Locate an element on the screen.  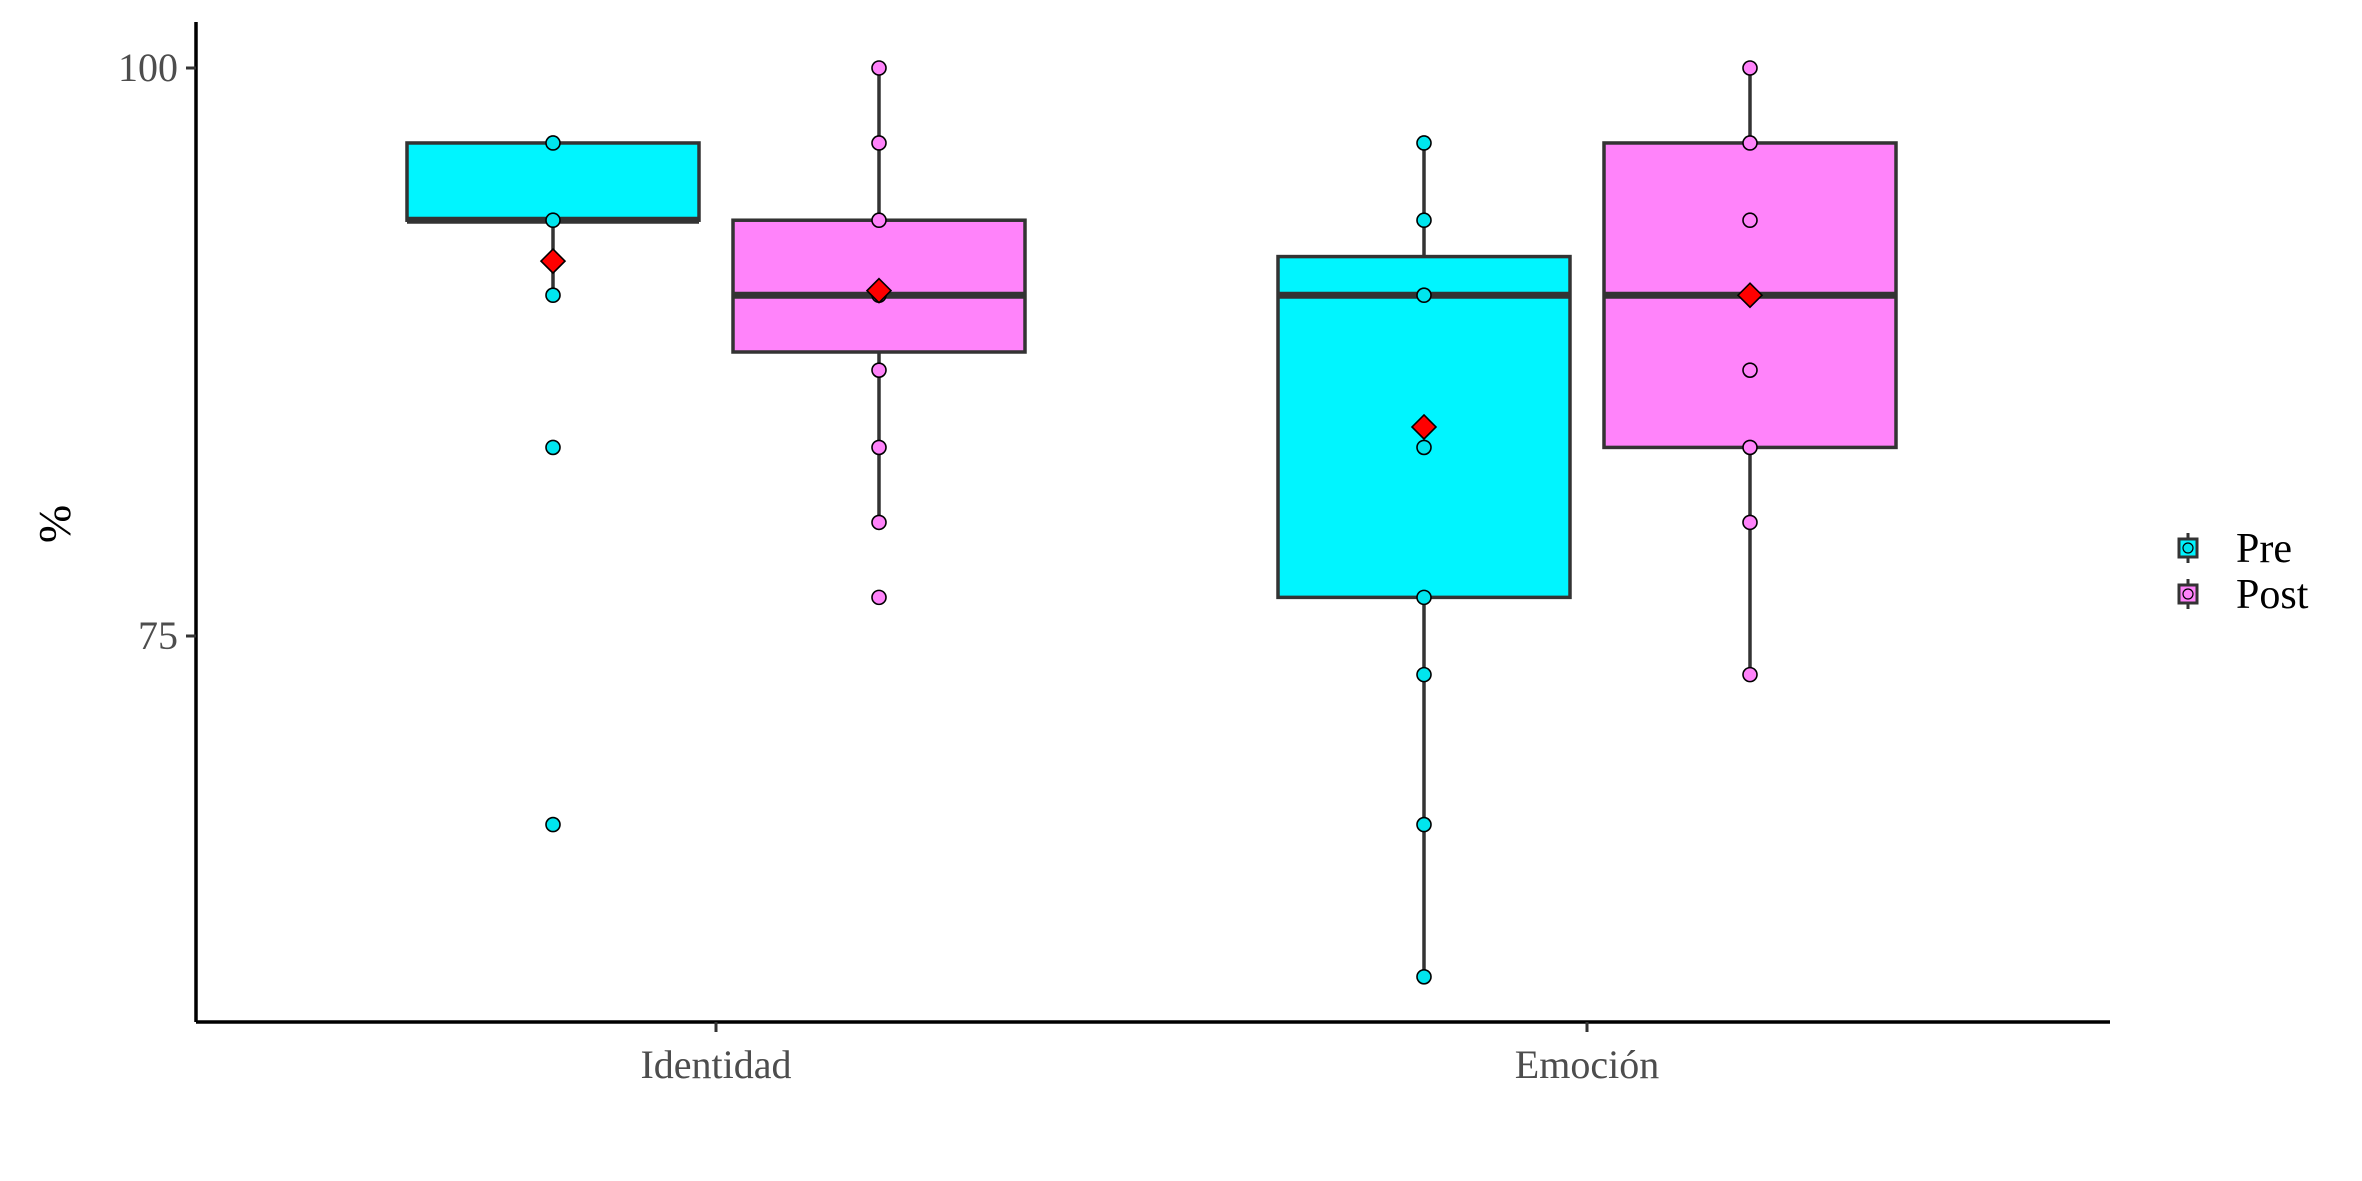
y-tick-label: 75 is located at coordinates (158, 635).